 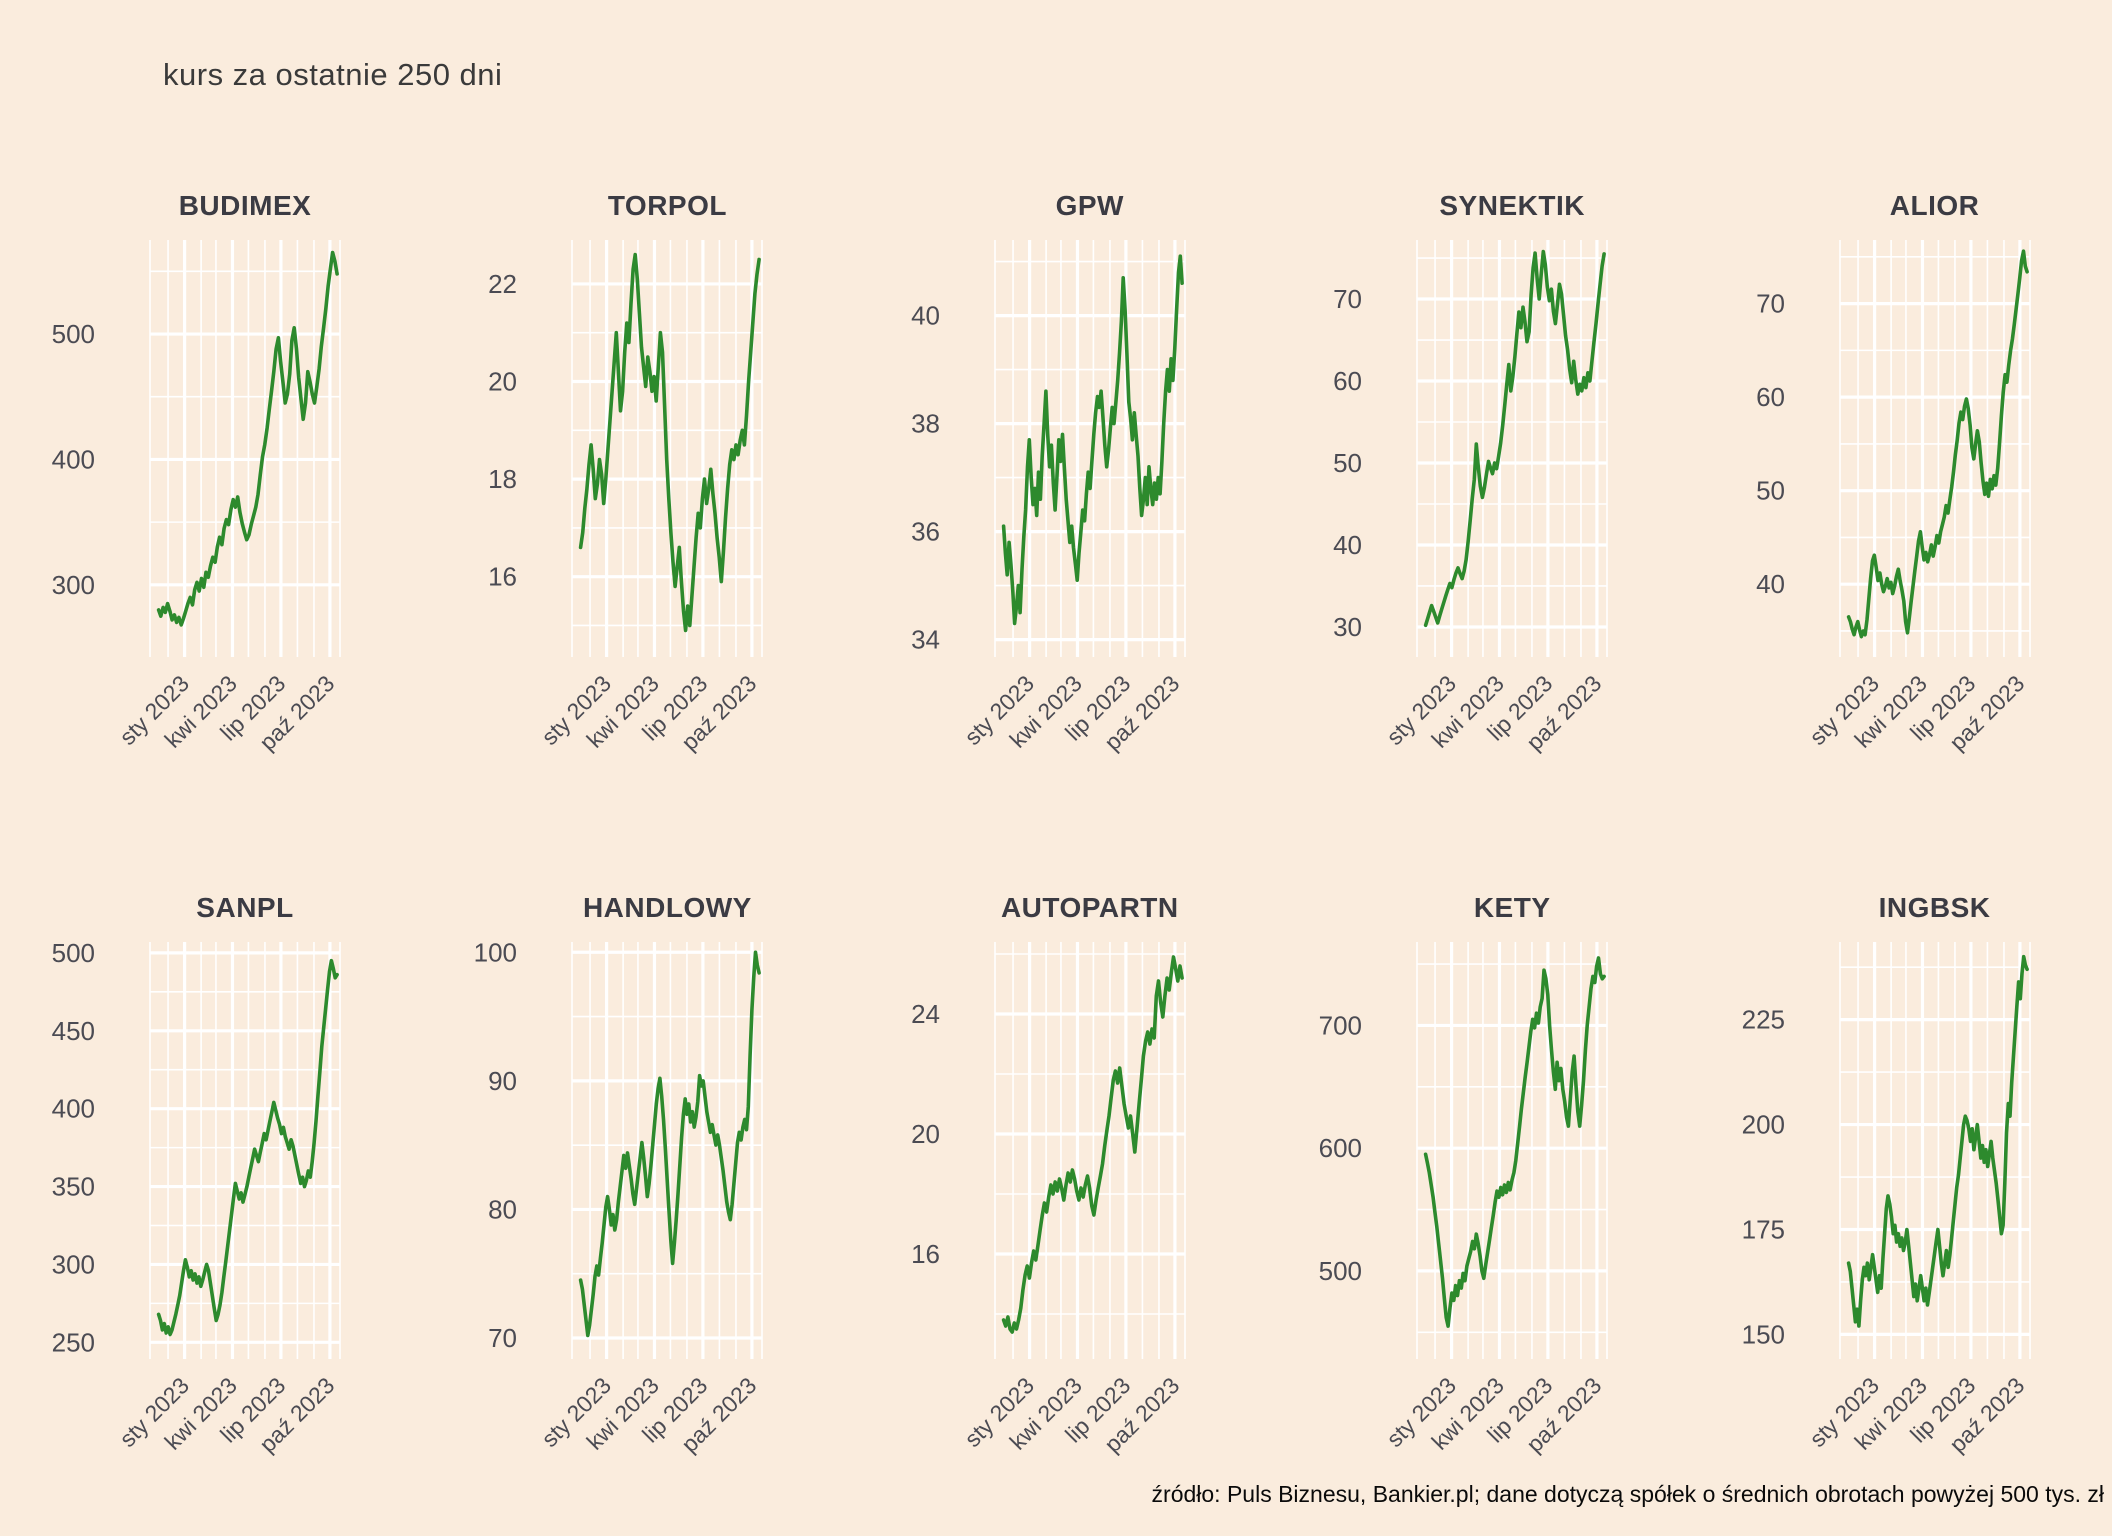 What do you see at coordinates (925, 424) in the screenshot?
I see `y-tick-label: 38` at bounding box center [925, 424].